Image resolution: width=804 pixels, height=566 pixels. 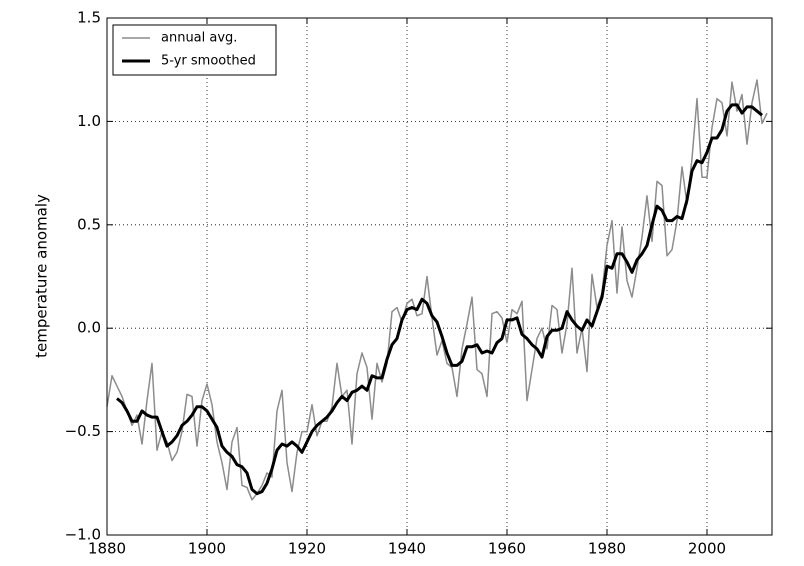 I want to click on x-tick-label: 1900, so click(x=207, y=549).